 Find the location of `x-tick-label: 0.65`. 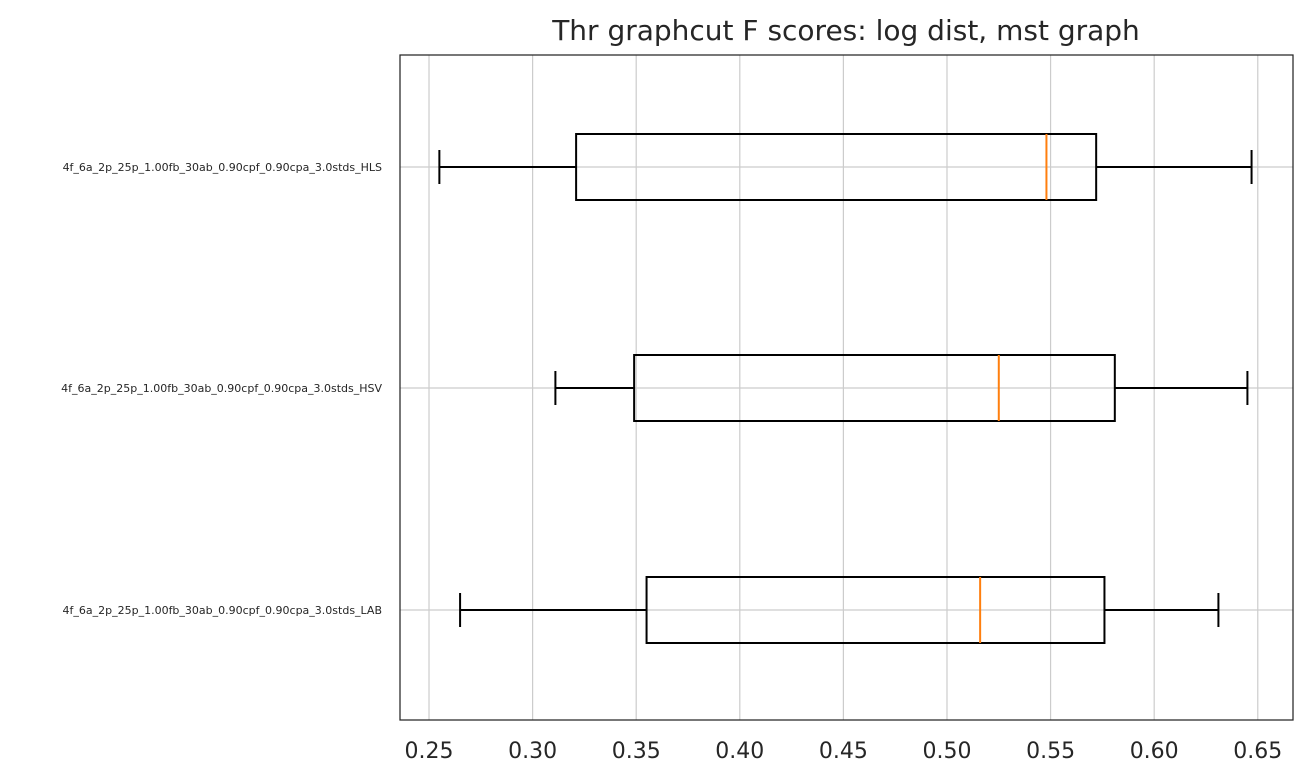

x-tick-label: 0.65 is located at coordinates (1257, 751).